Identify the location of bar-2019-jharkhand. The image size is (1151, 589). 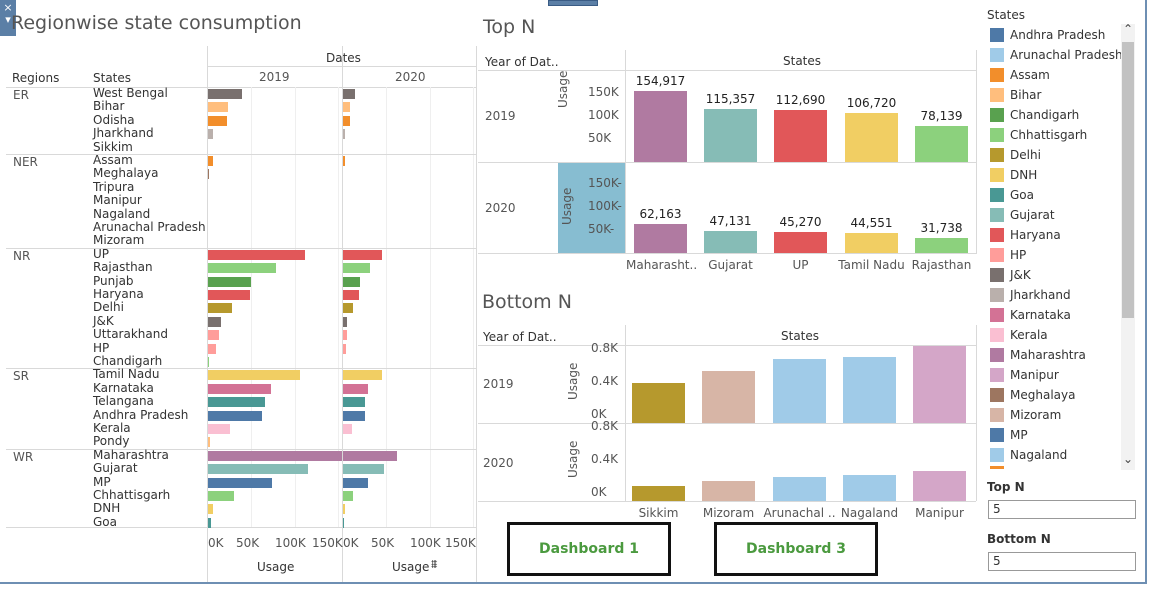
(210, 134).